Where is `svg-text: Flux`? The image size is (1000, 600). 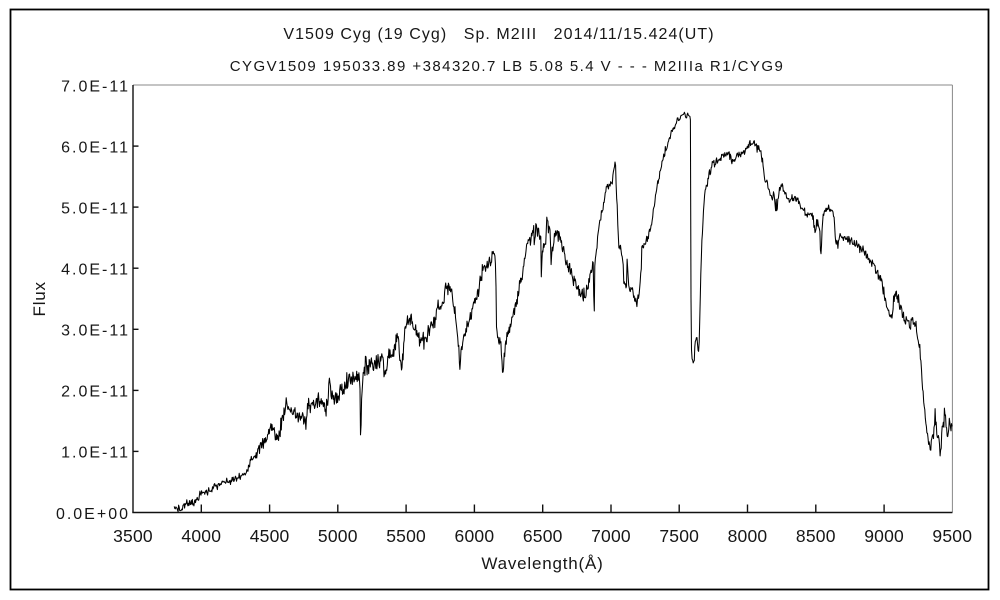 svg-text: Flux is located at coordinates (39, 298).